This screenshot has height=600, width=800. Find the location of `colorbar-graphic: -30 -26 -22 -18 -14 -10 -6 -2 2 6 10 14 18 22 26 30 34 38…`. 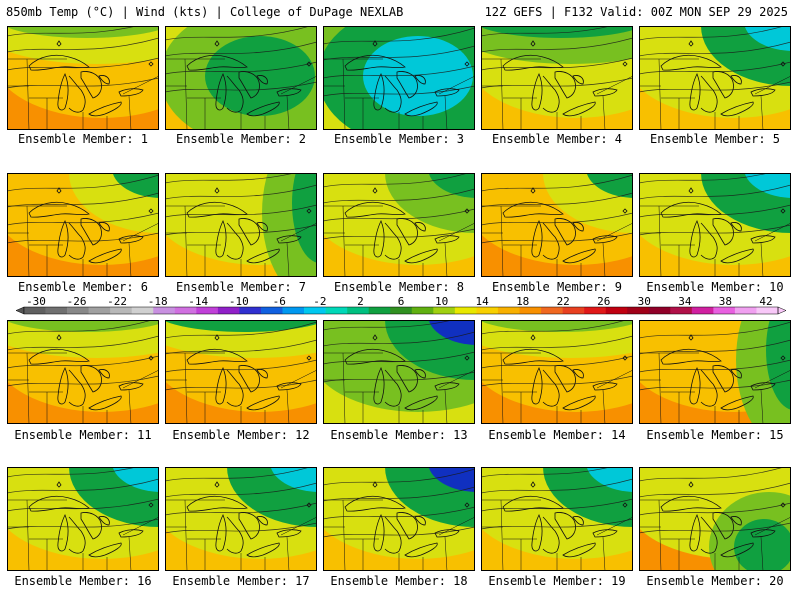

colorbar-graphic: -30 -26 -22 -18 -14 -10 -6 -2 2 6 10 14 18 22 26 30 34 38… is located at coordinates (401, 306).